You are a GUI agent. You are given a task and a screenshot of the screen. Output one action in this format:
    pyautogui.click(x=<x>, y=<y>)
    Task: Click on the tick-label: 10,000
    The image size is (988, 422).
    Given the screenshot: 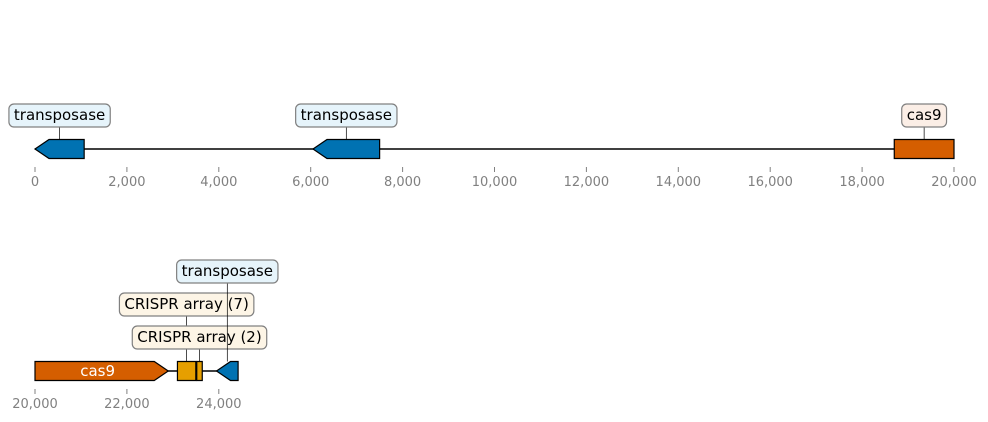 What is the action you would take?
    pyautogui.click(x=495, y=182)
    